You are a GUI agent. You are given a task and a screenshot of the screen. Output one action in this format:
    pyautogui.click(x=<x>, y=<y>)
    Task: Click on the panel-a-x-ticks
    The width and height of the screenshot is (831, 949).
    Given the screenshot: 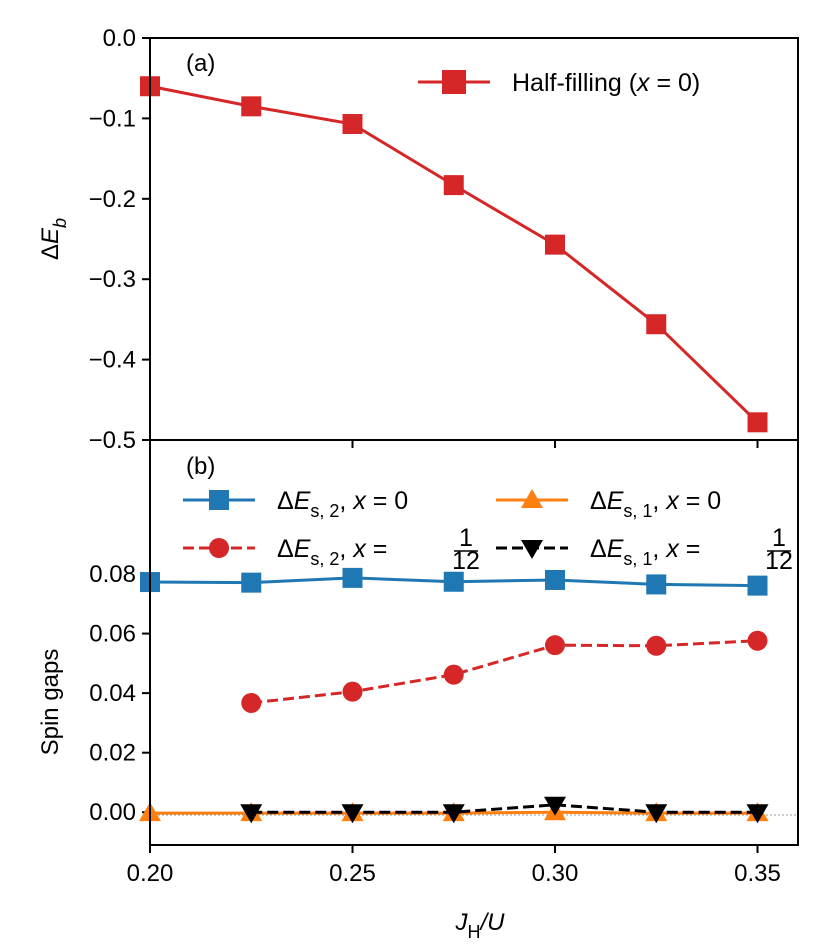 What is the action you would take?
    pyautogui.click(x=454, y=444)
    